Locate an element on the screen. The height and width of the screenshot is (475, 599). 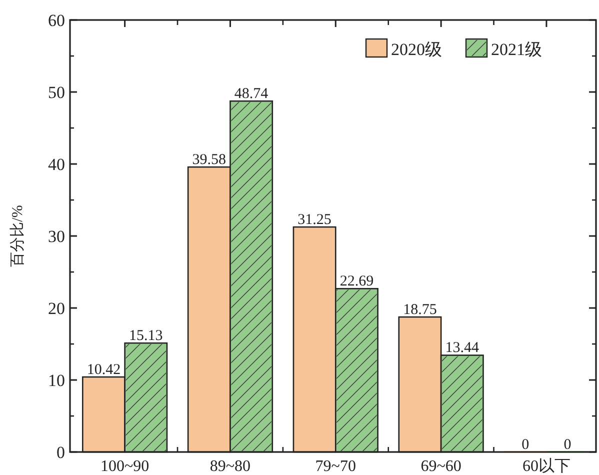
data-label: 22.69 is located at coordinates (357, 282).